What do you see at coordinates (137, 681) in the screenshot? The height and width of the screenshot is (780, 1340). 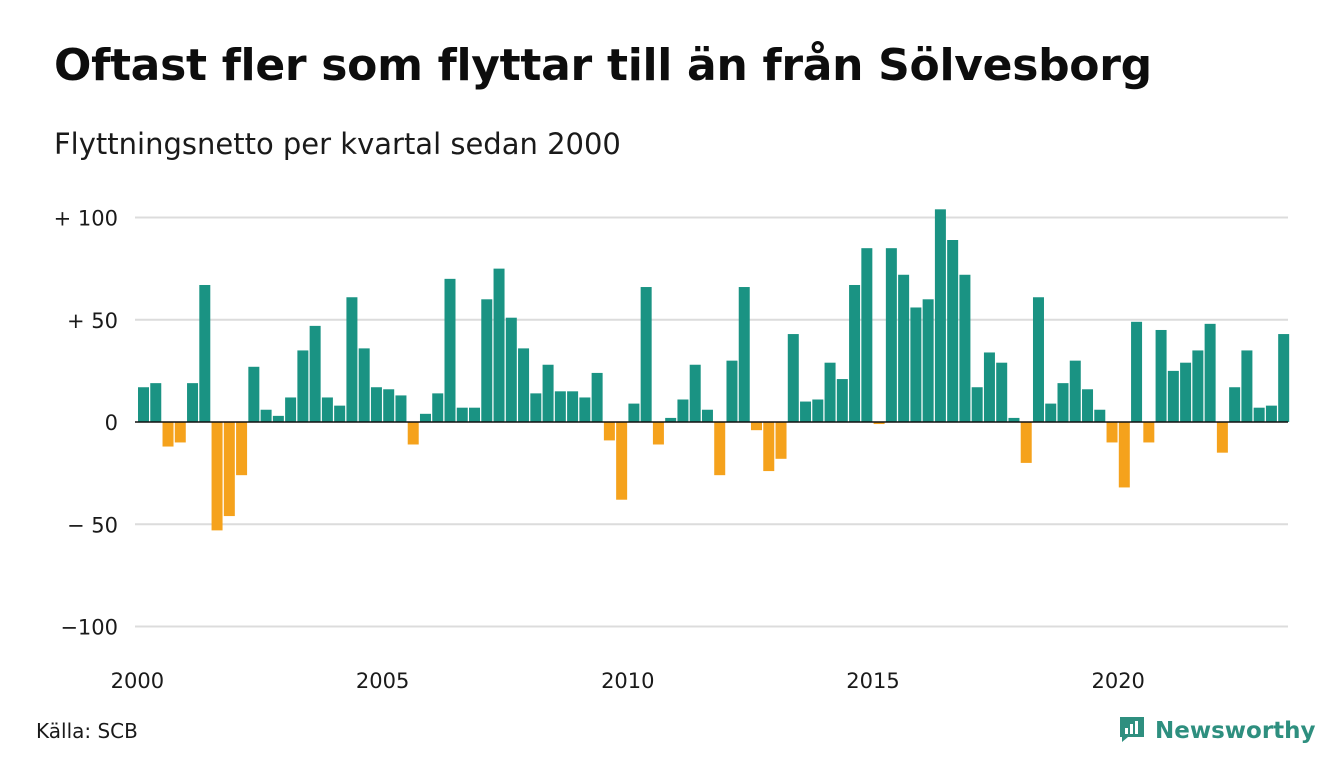 I see `x-tick-label: 2000` at bounding box center [137, 681].